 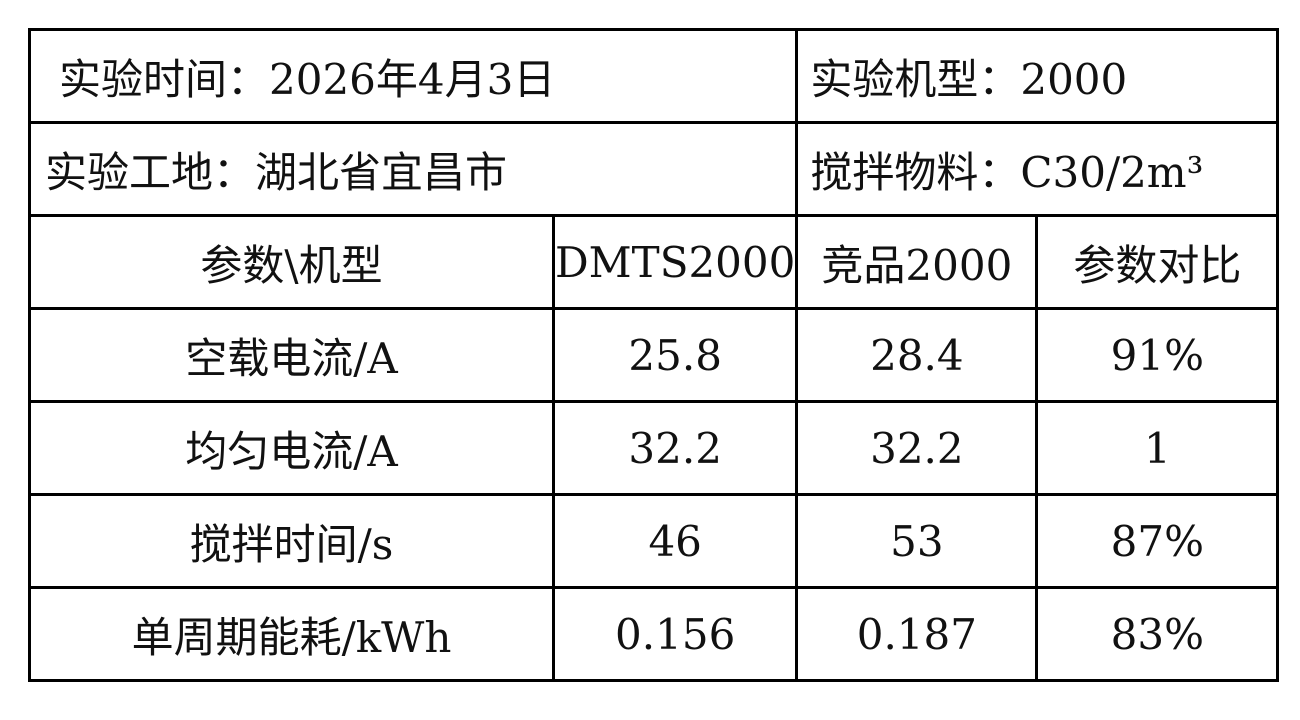 I want to click on table-row: 单周期能耗/kWh 0.156 0.187 83%, so click(x=654, y=634).